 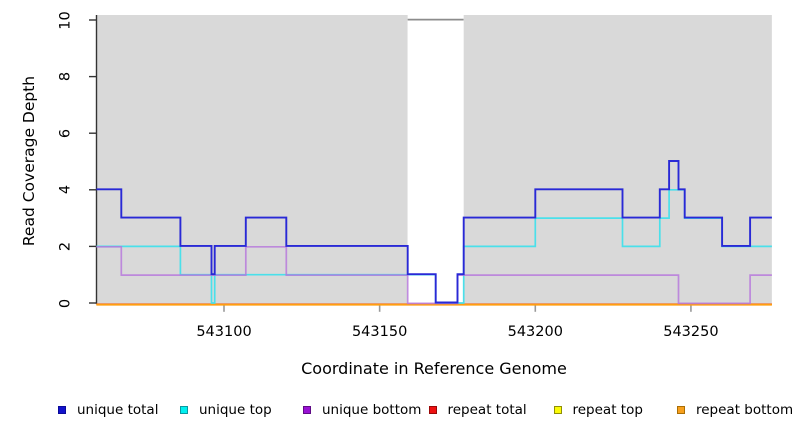 What do you see at coordinates (65, 303) in the screenshot?
I see `y-tick-label-0: 0` at bounding box center [65, 303].